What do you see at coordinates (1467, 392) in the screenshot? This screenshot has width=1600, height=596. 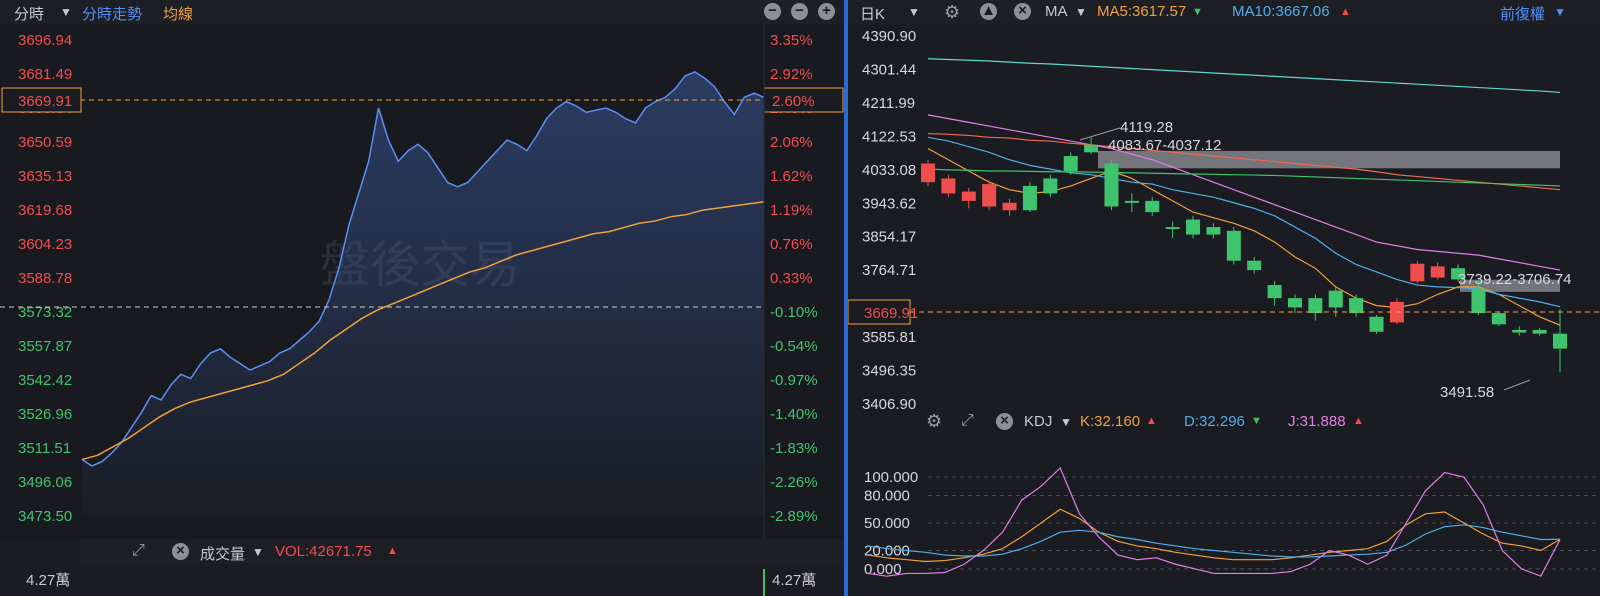 I see `low-annotation: 3491.58` at bounding box center [1467, 392].